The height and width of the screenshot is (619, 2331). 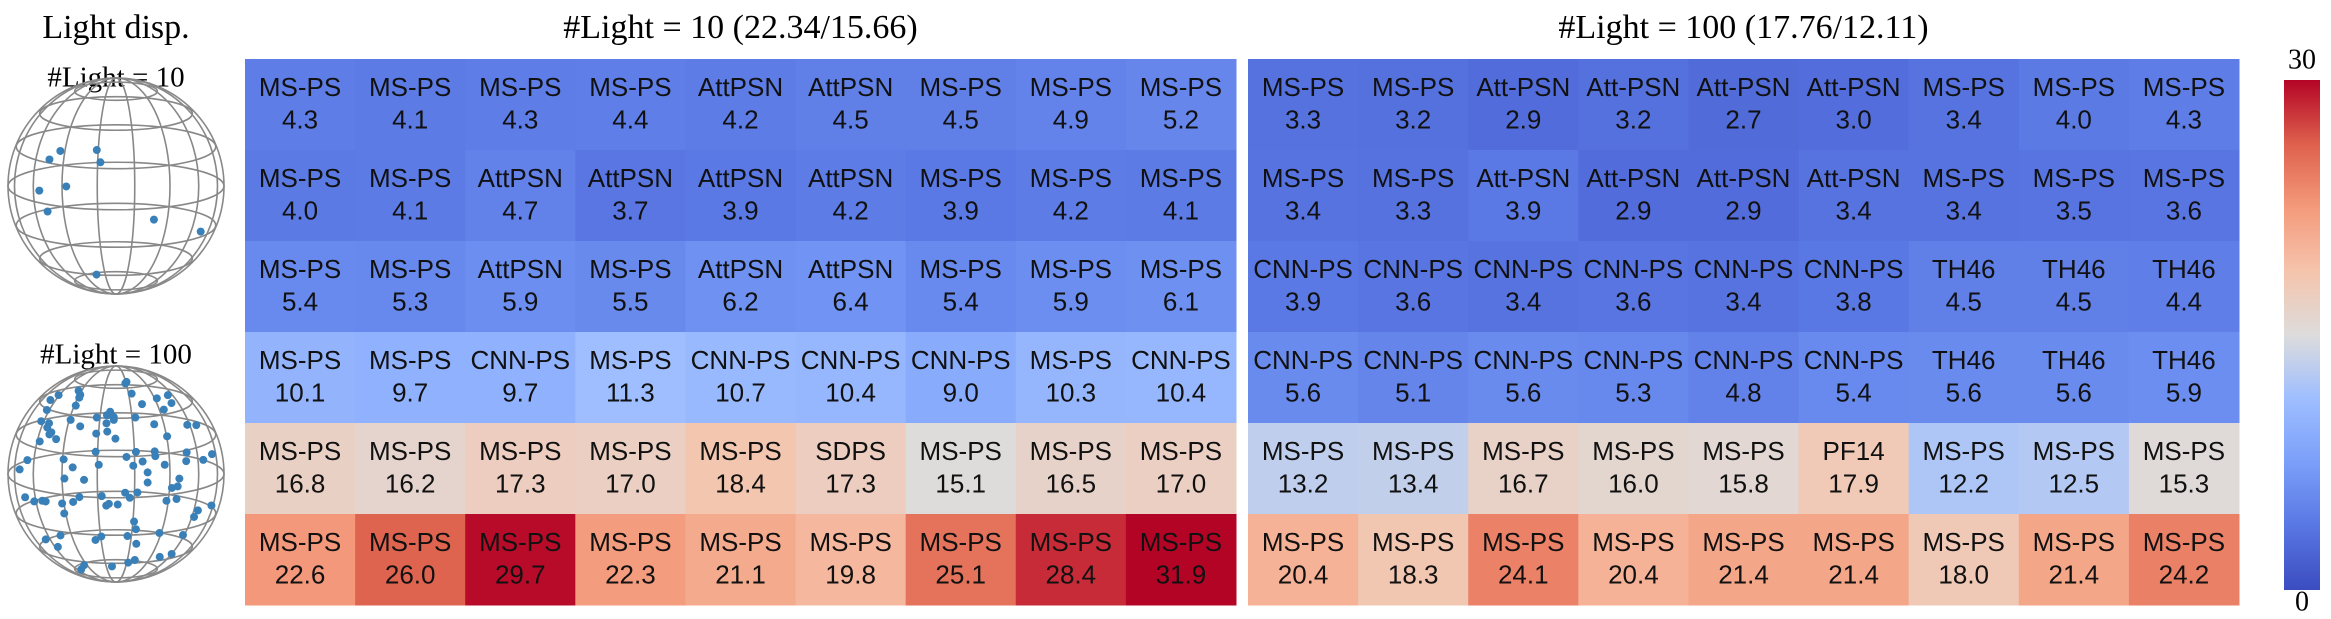 What do you see at coordinates (1743, 27) in the screenshot?
I see `panel-title: #Light = 100 (17.76/12.11)` at bounding box center [1743, 27].